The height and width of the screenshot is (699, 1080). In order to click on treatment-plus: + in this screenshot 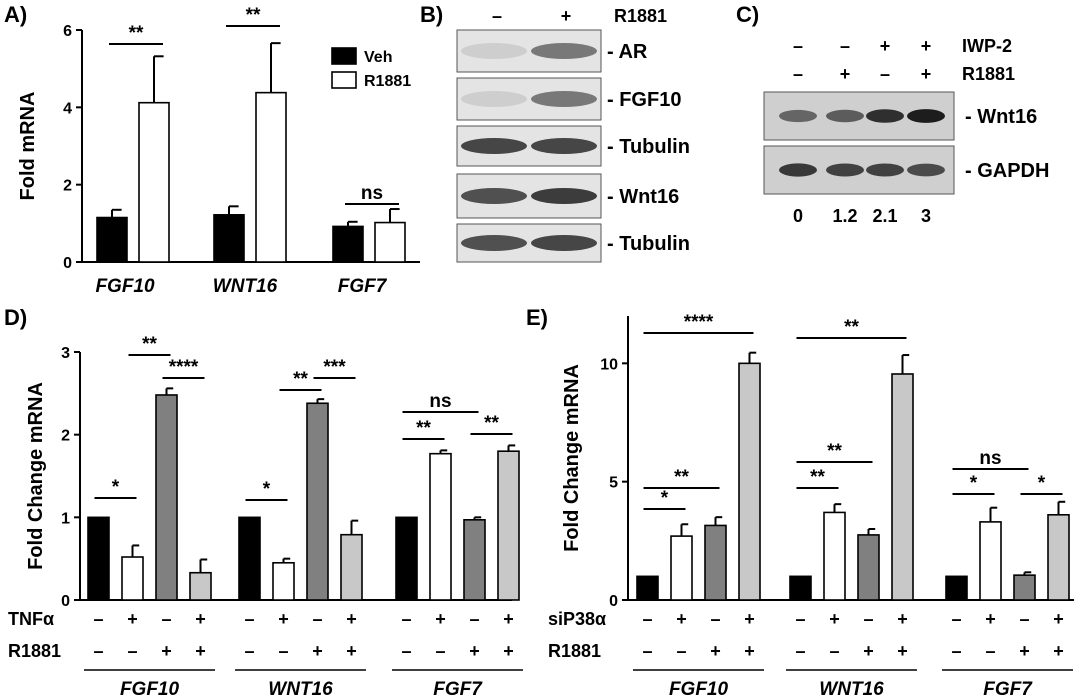, I will do `click(566, 16)`.